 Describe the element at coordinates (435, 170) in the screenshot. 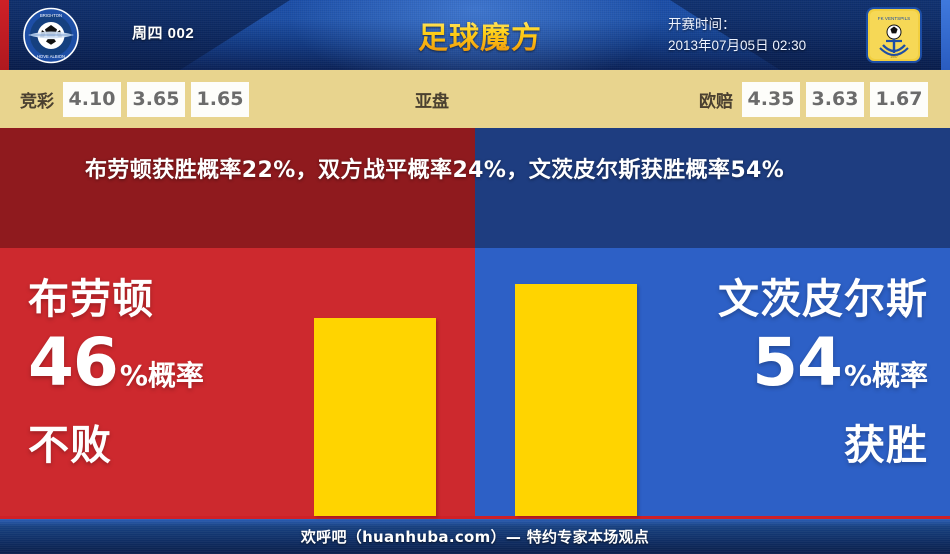

I see `probability-headline: 布劳顿获胜概率22%，双方战平概率24%，文茨皮尔斯获胜概率54%` at that location.